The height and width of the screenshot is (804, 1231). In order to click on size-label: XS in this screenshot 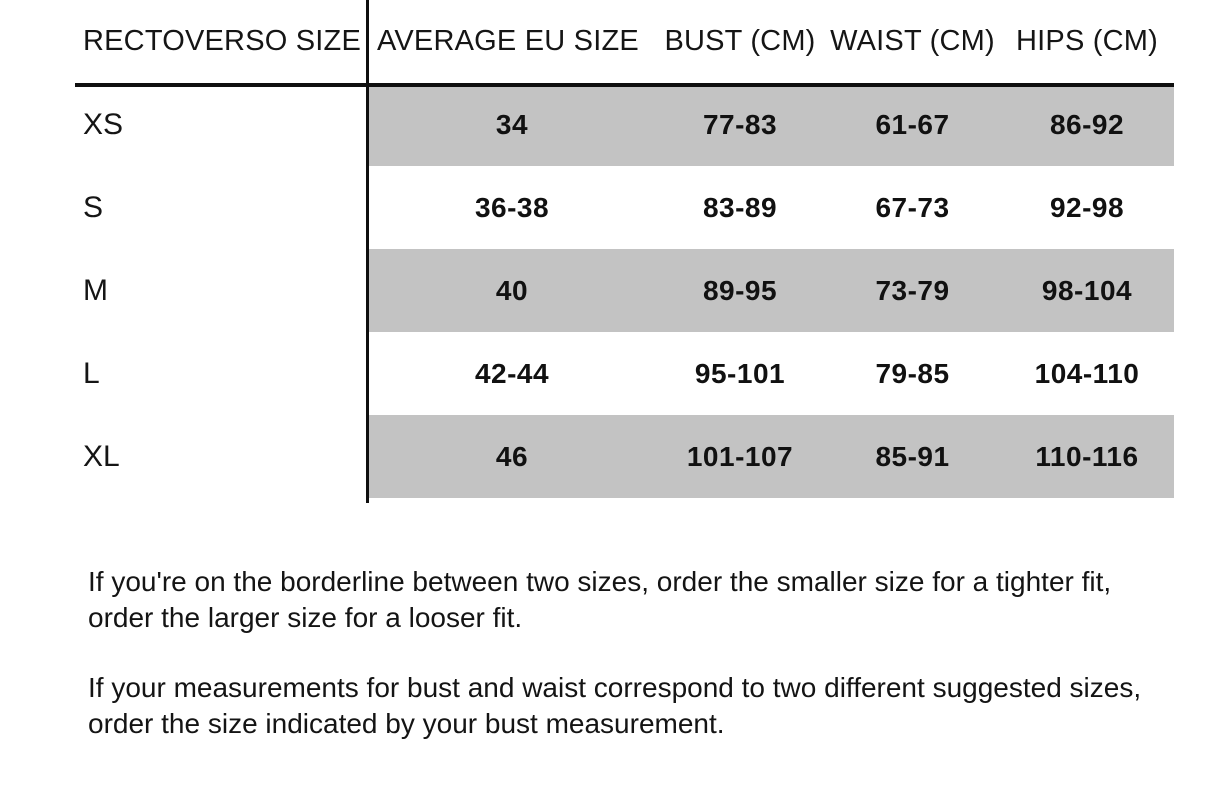, I will do `click(103, 124)`.